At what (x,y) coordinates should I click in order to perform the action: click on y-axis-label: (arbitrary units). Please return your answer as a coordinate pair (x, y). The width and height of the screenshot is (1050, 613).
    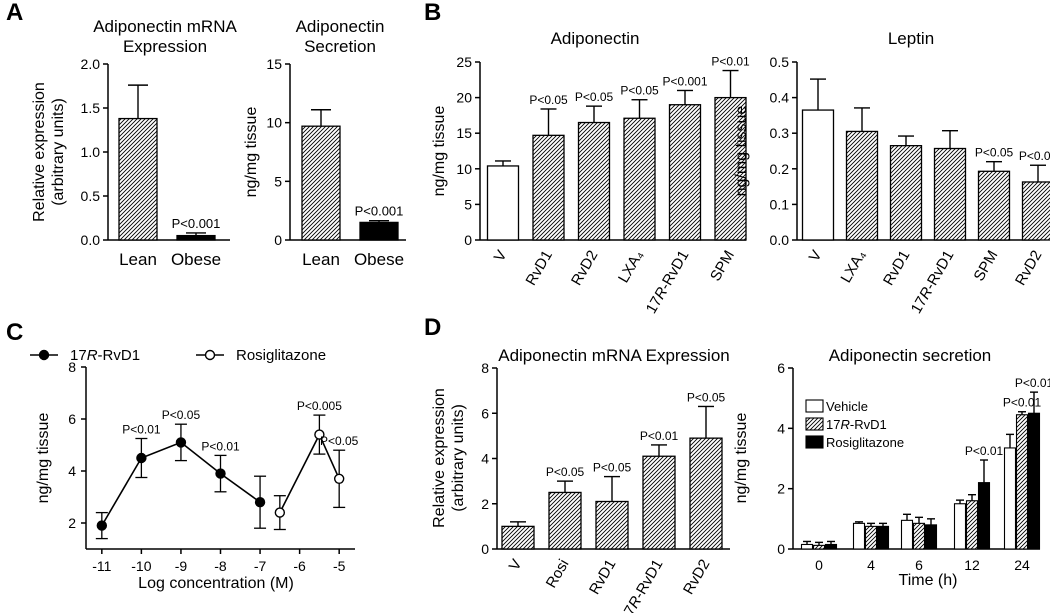
    Looking at the image, I should click on (458, 458).